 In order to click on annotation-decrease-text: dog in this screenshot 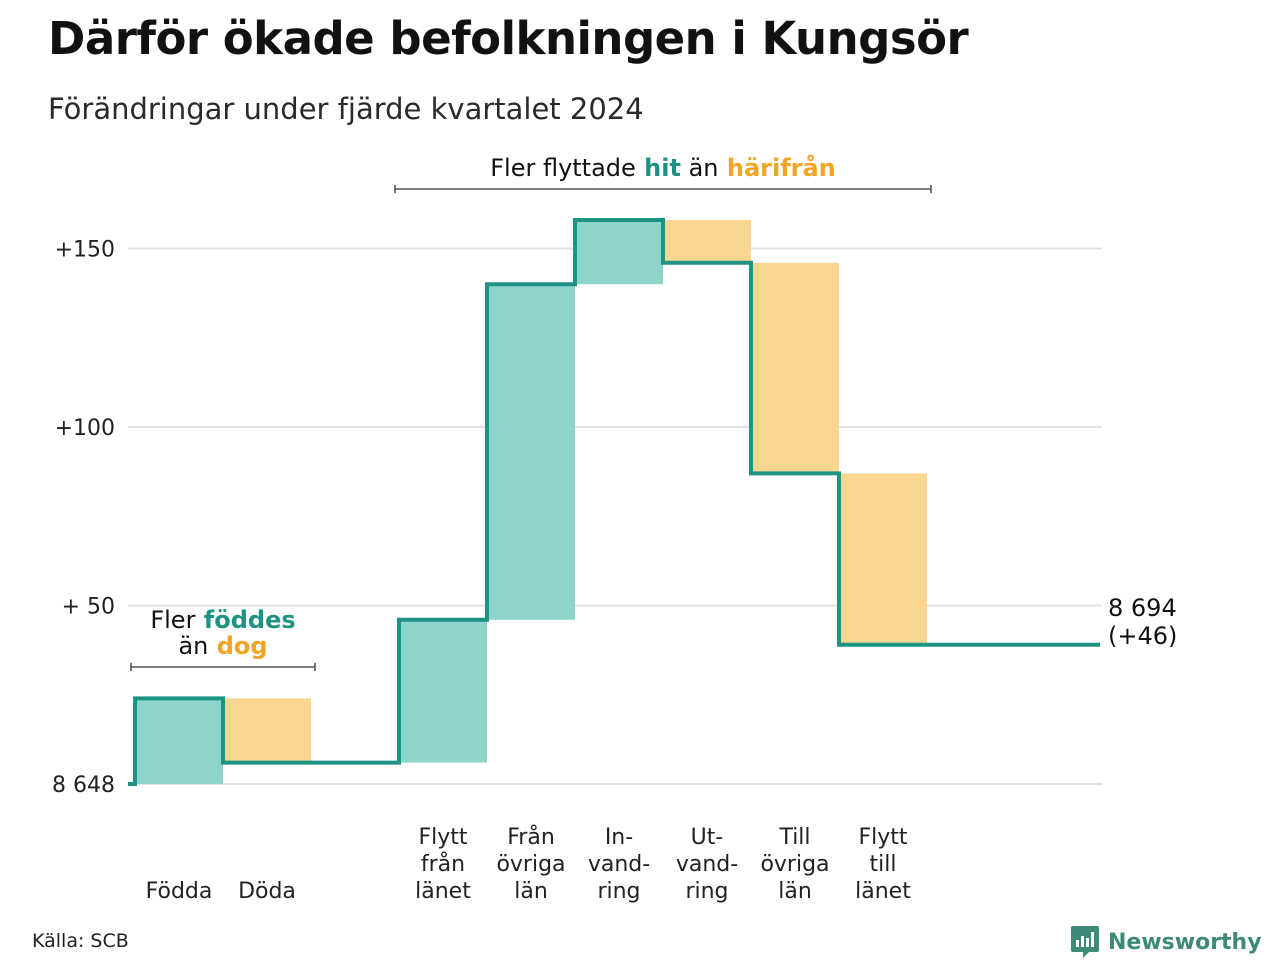, I will do `click(237, 646)`.